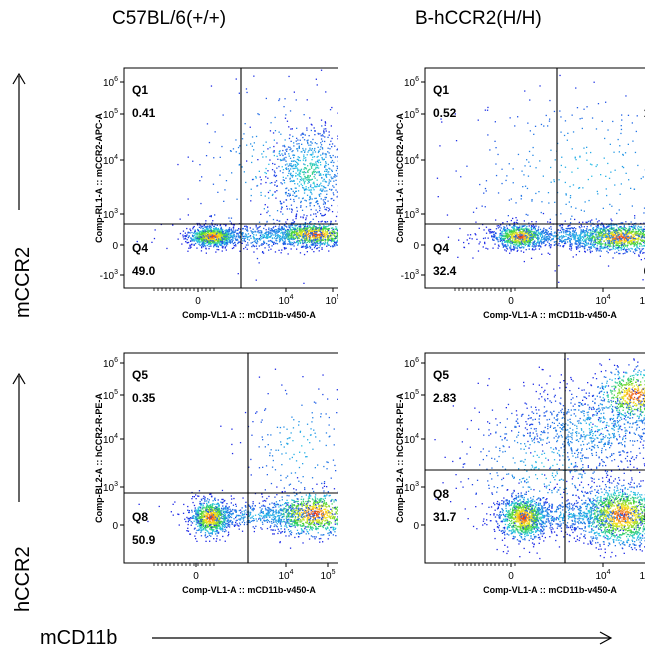  What do you see at coordinates (23, 282) in the screenshot?
I see `row-title-mccr2: mCCR2` at bounding box center [23, 282].